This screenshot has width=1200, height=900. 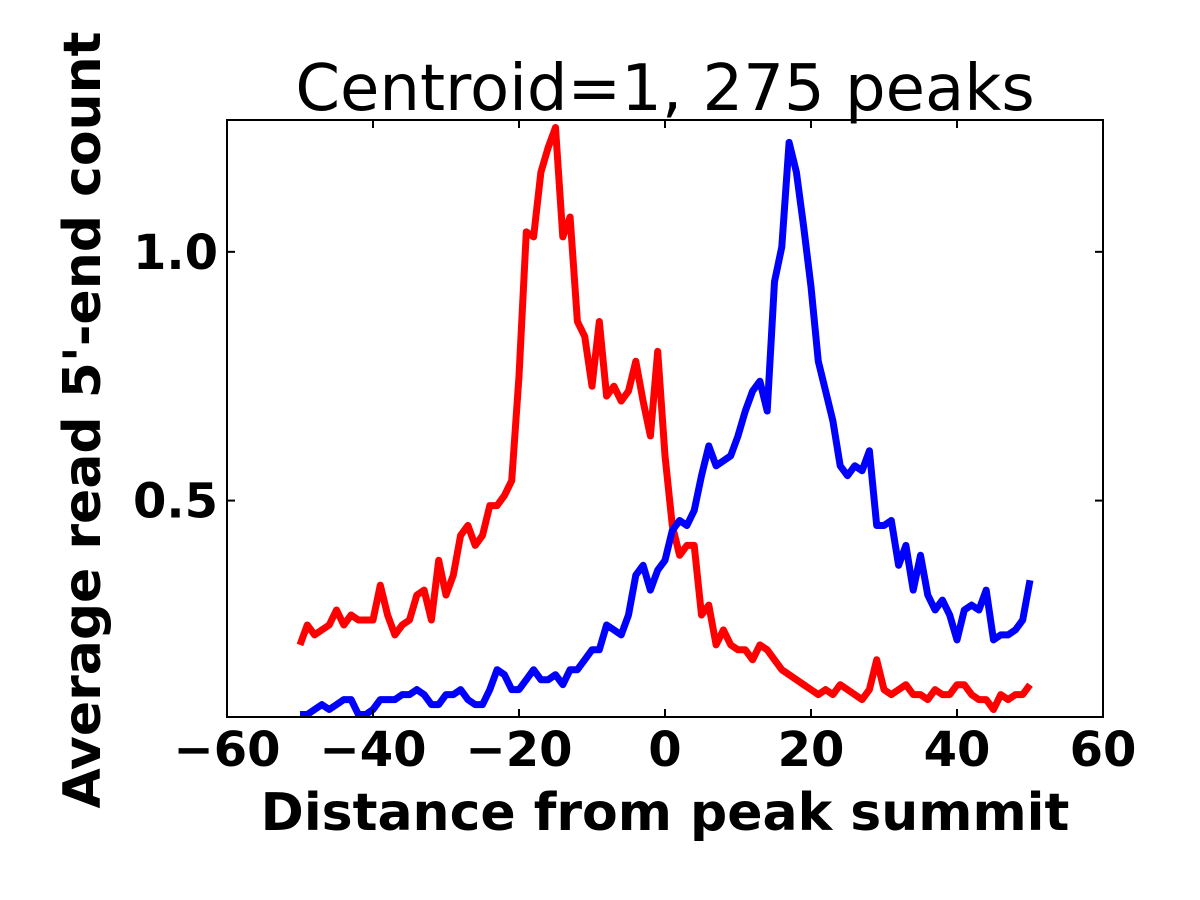 What do you see at coordinates (372, 750) in the screenshot?
I see `x-tick-label: −40` at bounding box center [372, 750].